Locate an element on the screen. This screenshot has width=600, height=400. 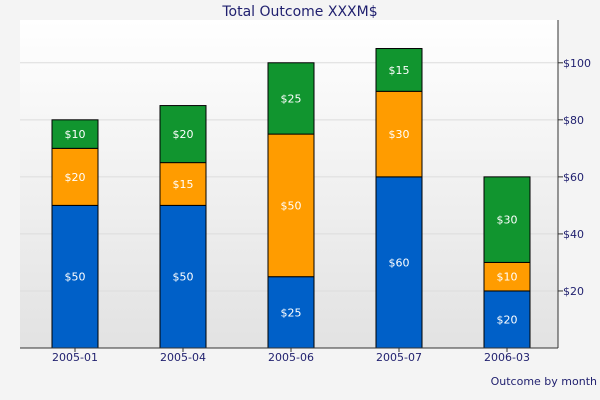
bar-value-label: $60 is located at coordinates (399, 262).